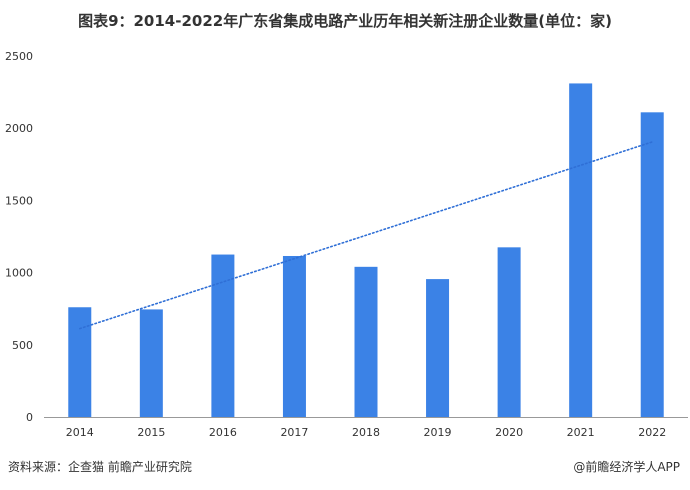 The image size is (690, 490). What do you see at coordinates (80, 362) in the screenshot?
I see `bar-2014` at bounding box center [80, 362].